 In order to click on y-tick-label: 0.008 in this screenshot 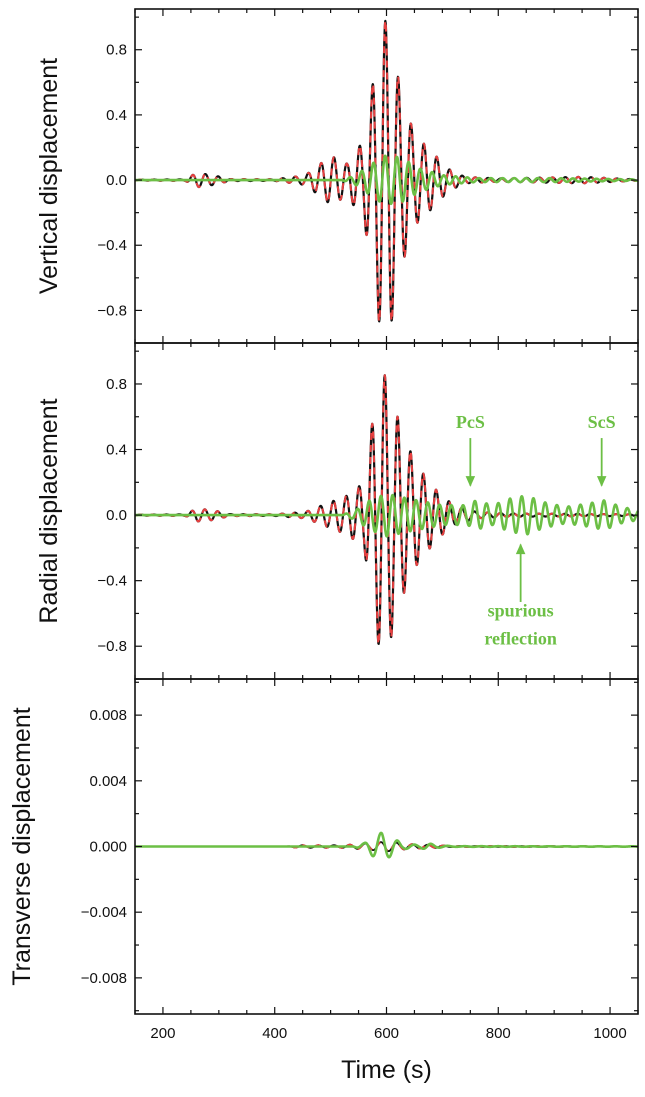, I will do `click(108, 715)`.